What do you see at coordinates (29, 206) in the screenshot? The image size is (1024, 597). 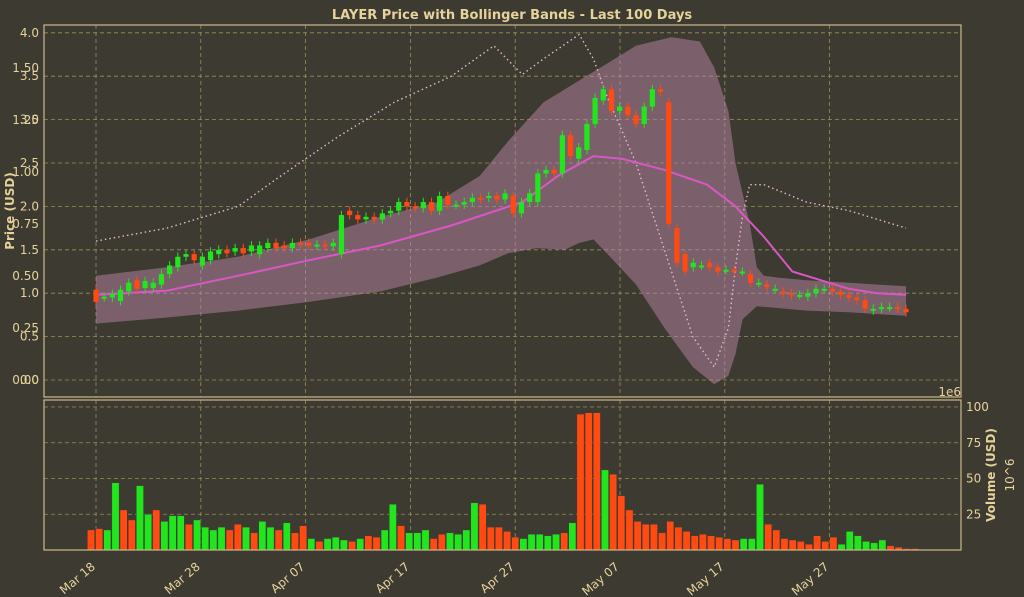 I see `price-tick-label: 2.0` at bounding box center [29, 206].